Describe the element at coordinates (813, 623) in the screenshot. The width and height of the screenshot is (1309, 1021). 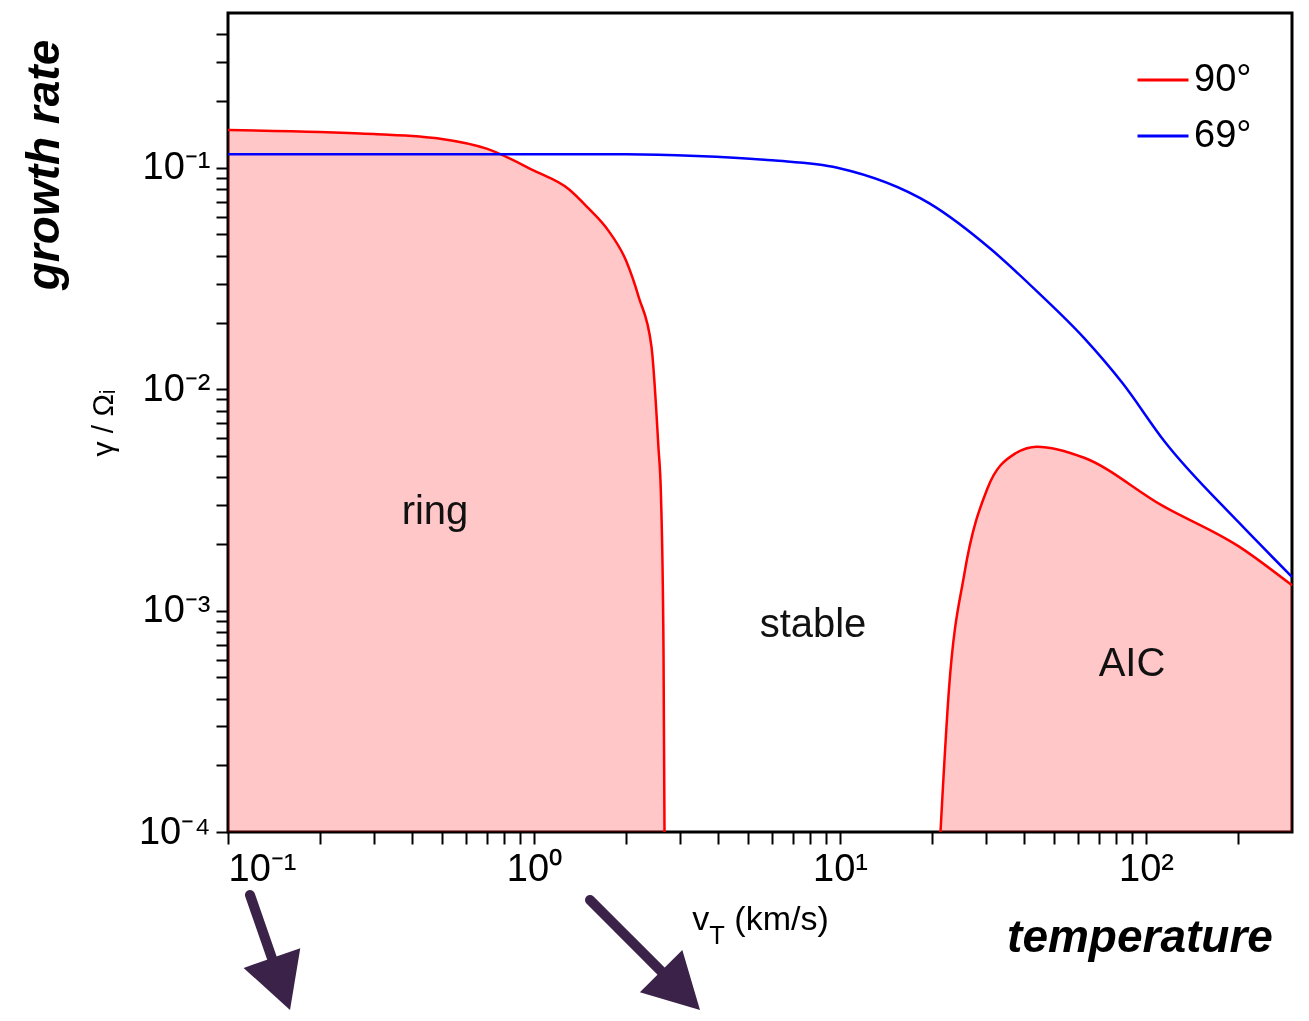
I see `annotation: stable` at that location.